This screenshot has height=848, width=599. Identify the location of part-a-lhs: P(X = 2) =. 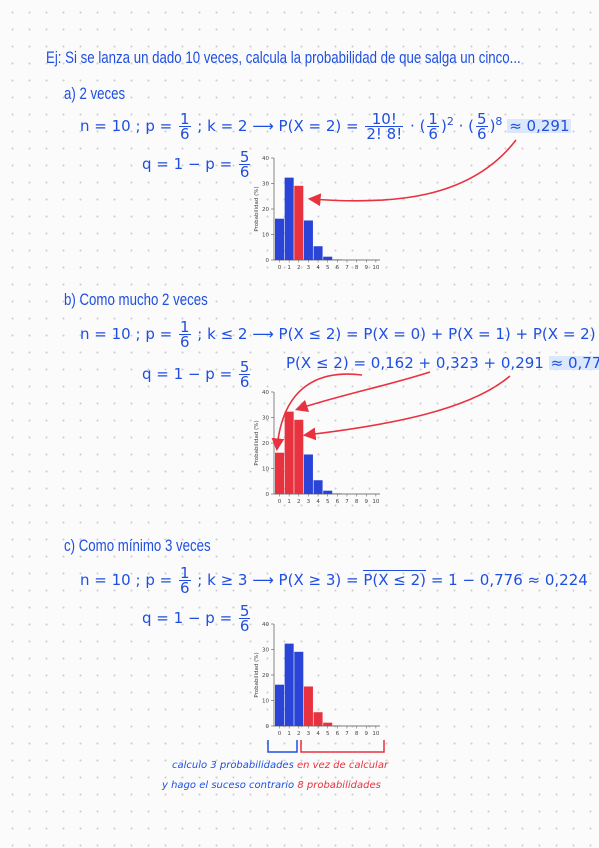
(318, 126).